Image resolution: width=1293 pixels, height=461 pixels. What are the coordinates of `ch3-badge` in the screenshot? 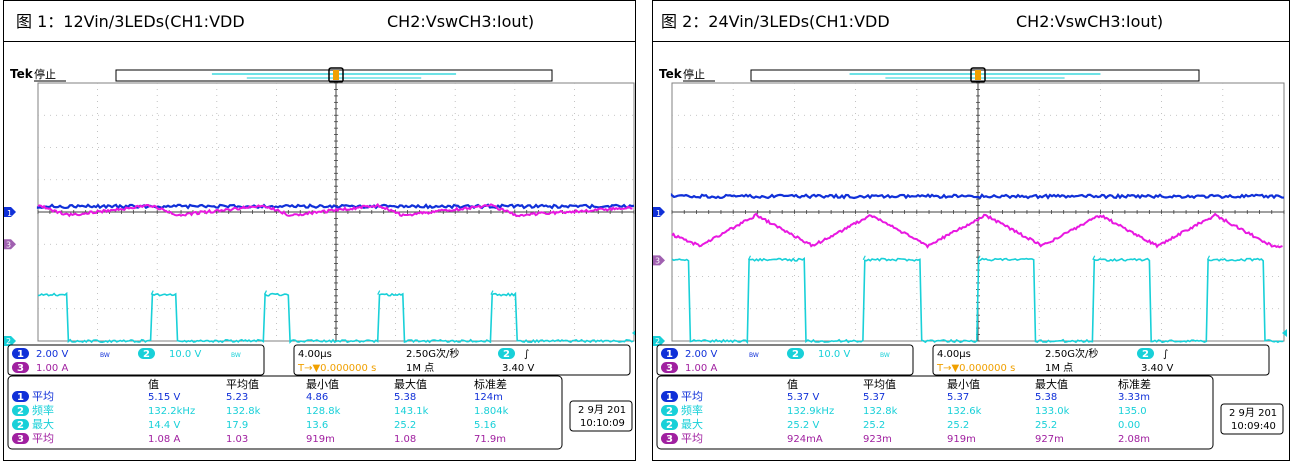 It's located at (20, 367).